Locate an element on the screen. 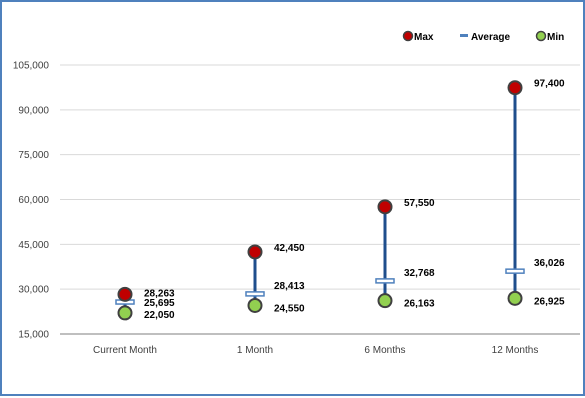  y-tick-label: 75,000 is located at coordinates (33, 155).